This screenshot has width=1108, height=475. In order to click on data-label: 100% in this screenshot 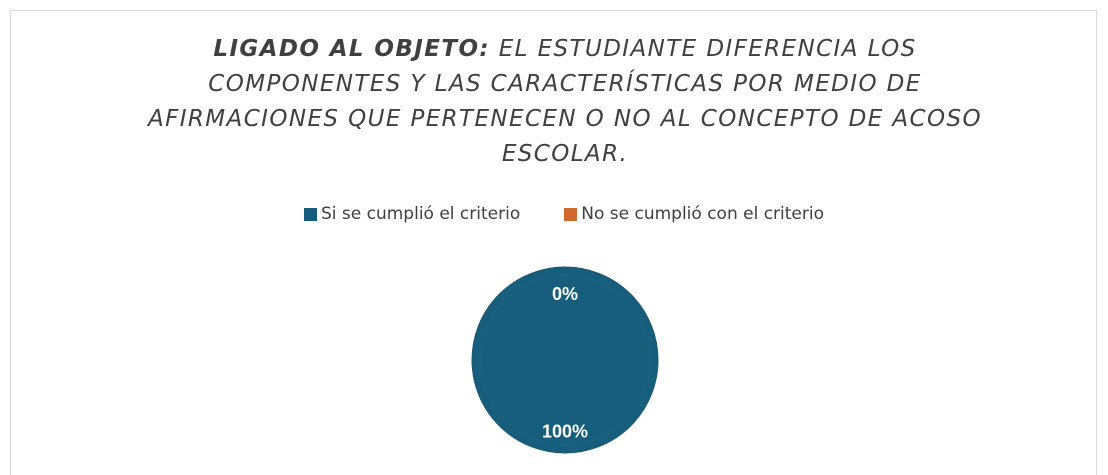, I will do `click(565, 431)`.